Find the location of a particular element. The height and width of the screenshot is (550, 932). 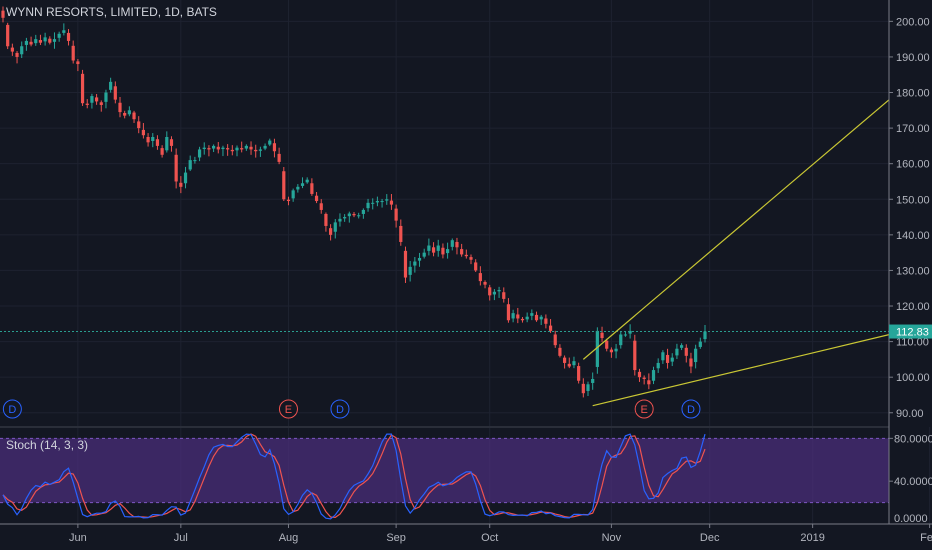

price-axis-background is located at coordinates (910, 213).